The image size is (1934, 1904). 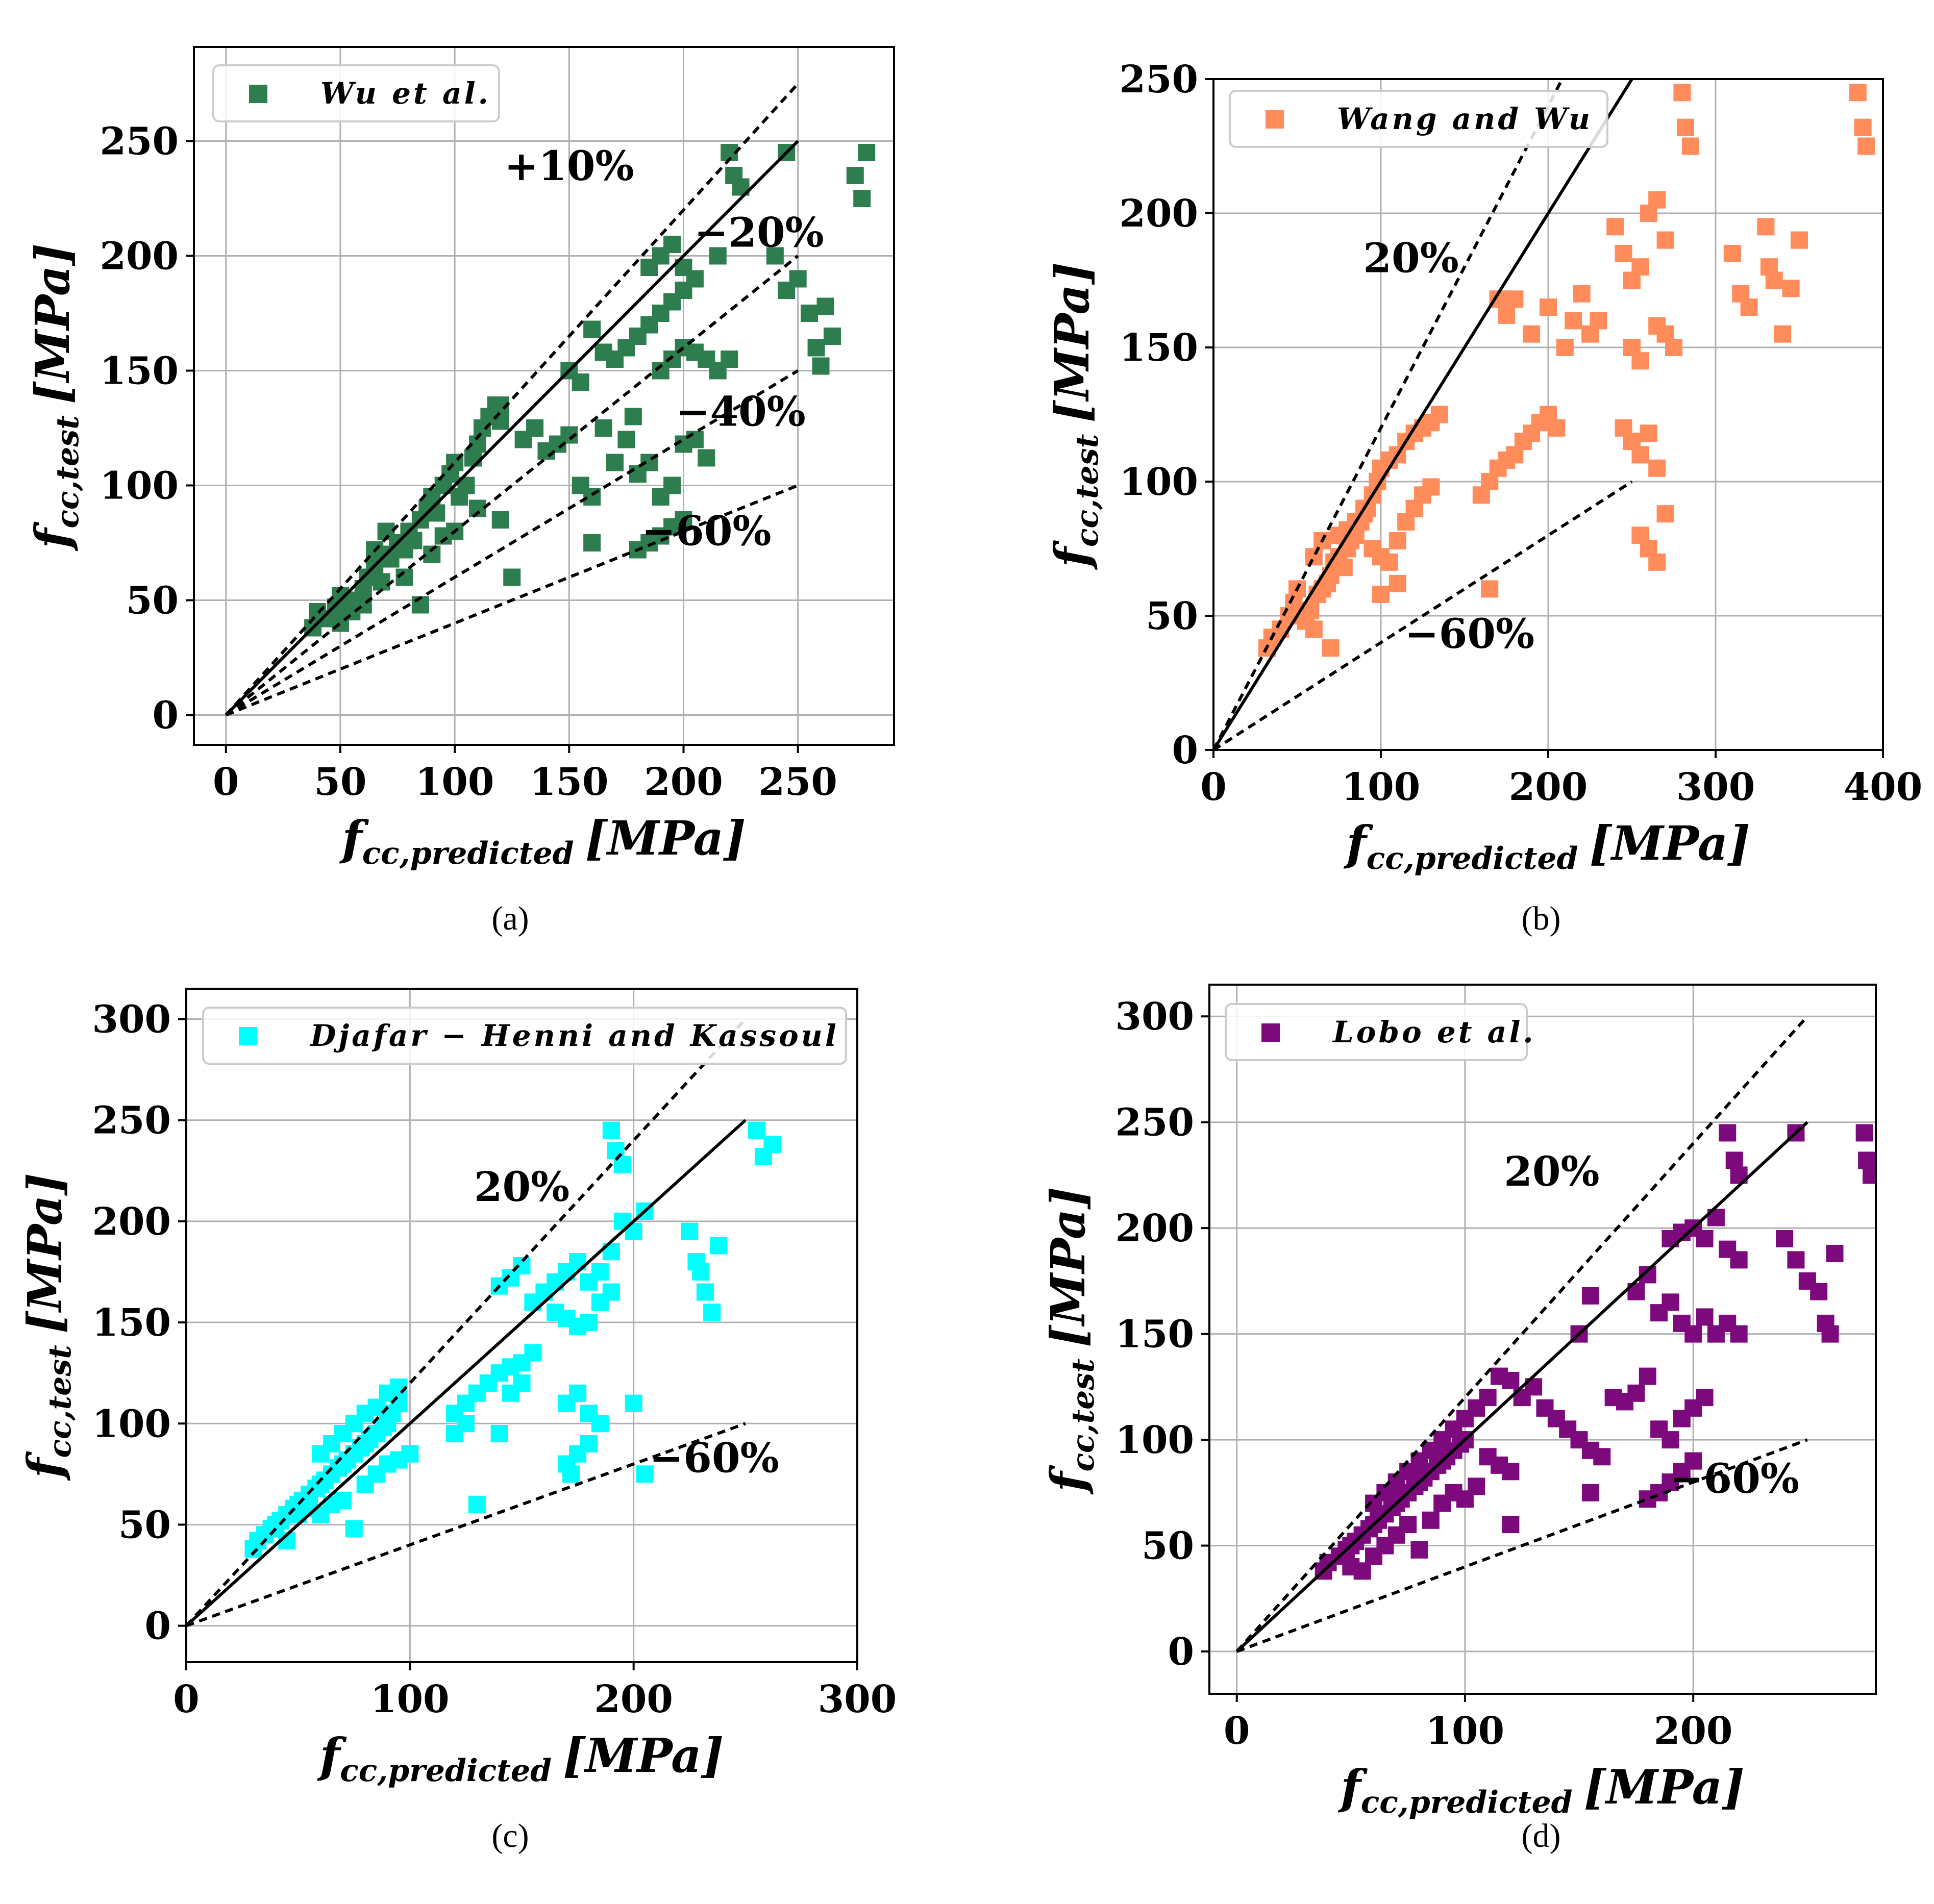 I want to click on y-tick-label: 300, so click(x=131, y=1019).